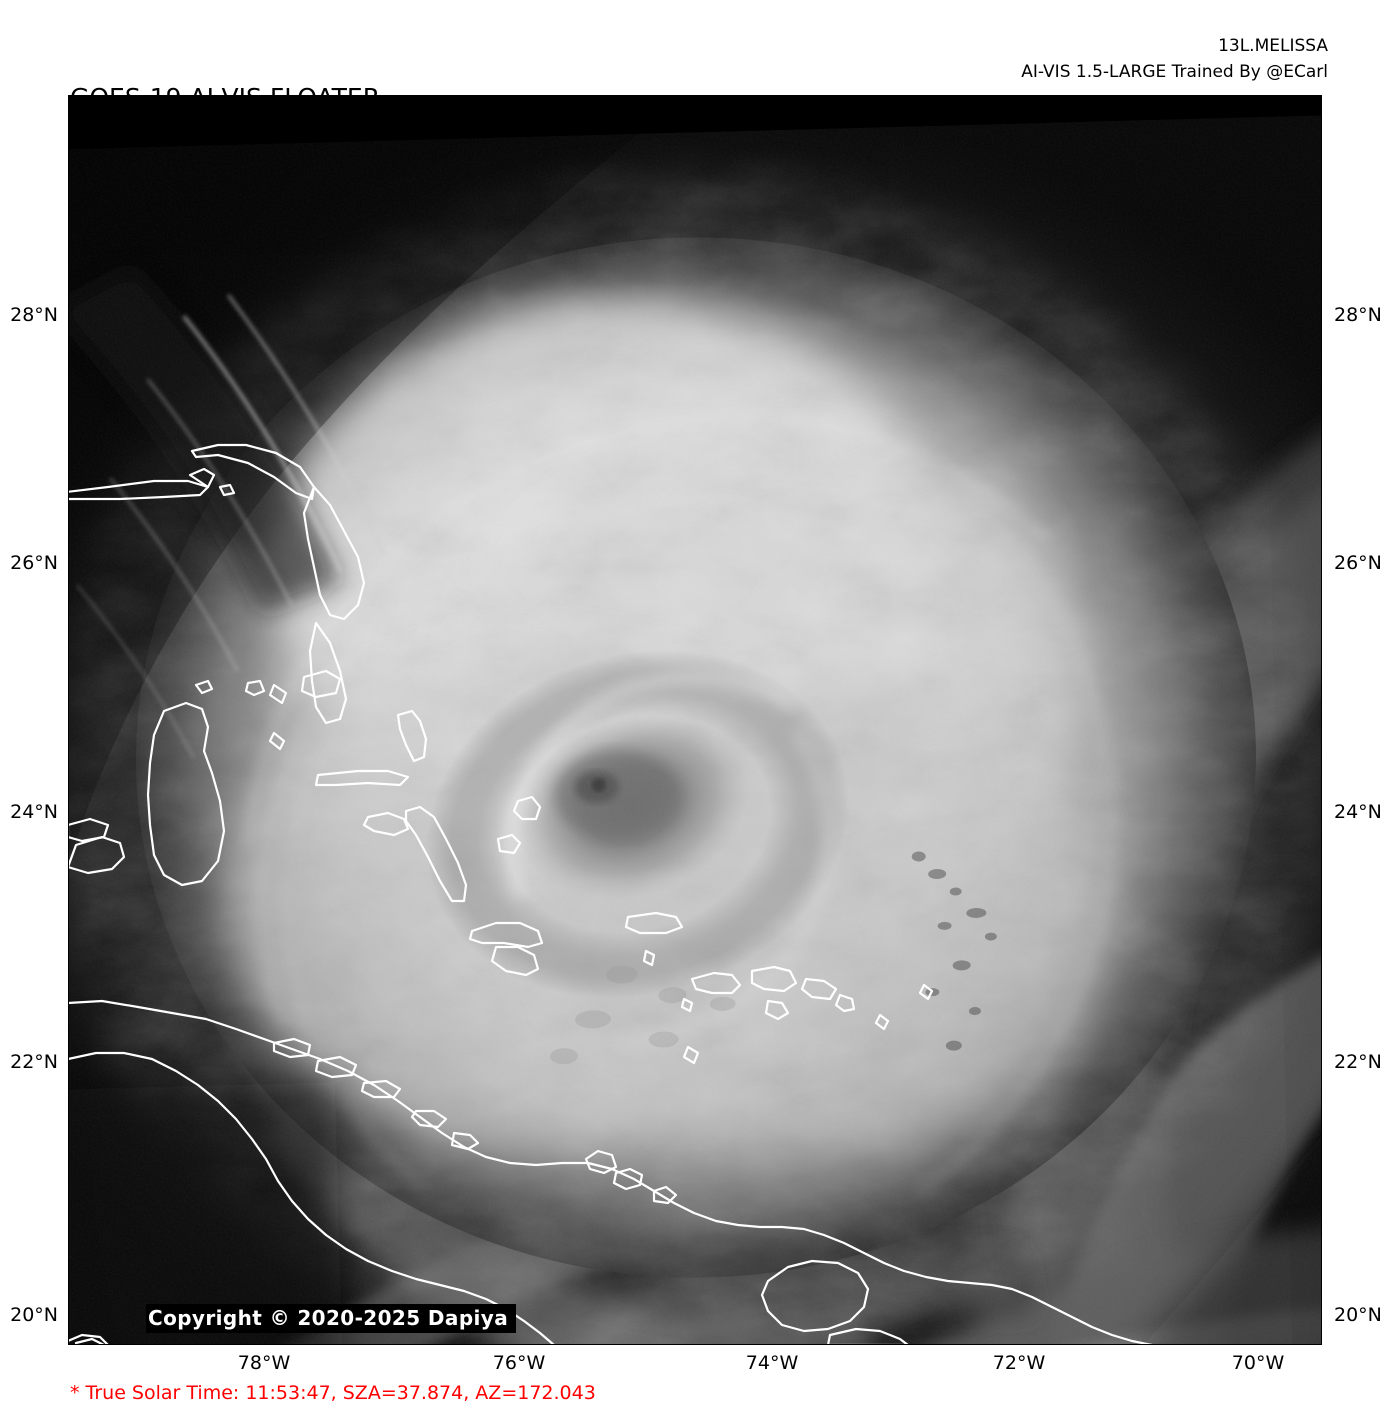 Image resolution: width=1392 pixels, height=1425 pixels. Describe the element at coordinates (331, 1318) in the screenshot. I see `copyright-label: Copyright © 2020-2025 Dapiya` at that location.